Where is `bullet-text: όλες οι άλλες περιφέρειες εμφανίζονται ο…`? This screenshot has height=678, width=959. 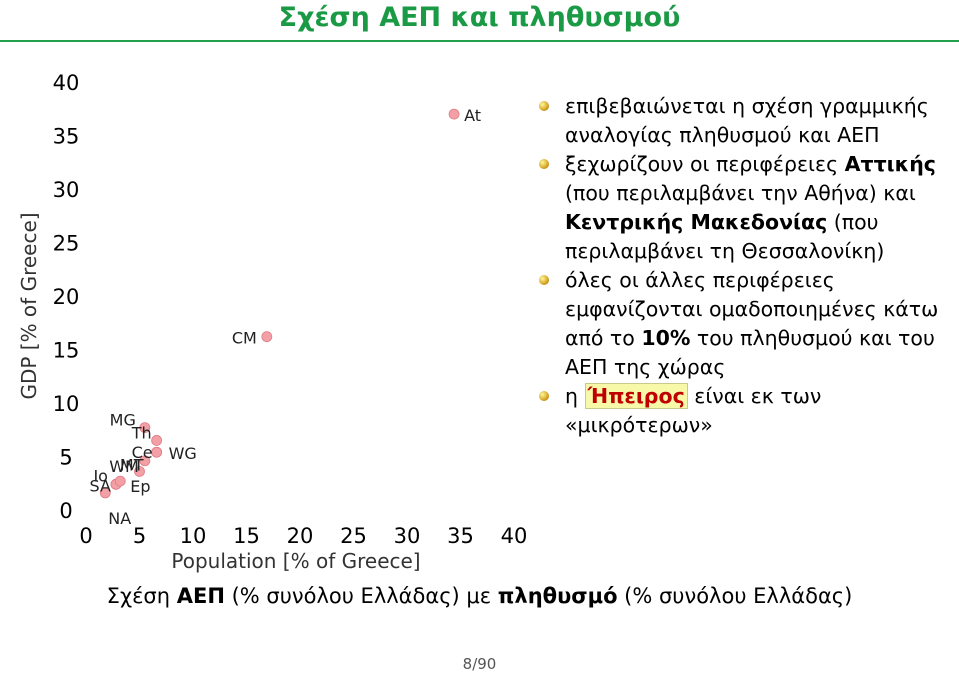
bullet-text: όλες οι άλλες περιφέρειες εμφανίζονται ο… is located at coordinates (752, 309).